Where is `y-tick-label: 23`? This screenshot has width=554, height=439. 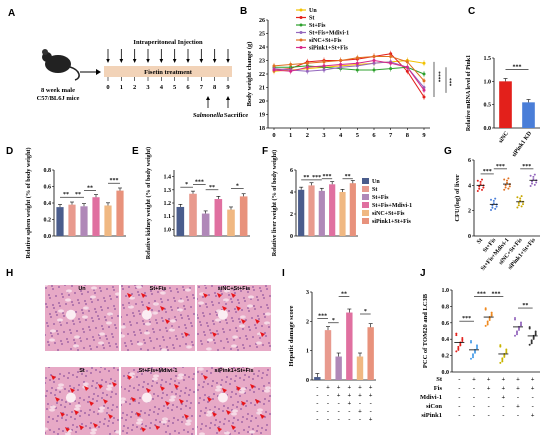 y-tick-label: 23 is located at coordinates (262, 62).